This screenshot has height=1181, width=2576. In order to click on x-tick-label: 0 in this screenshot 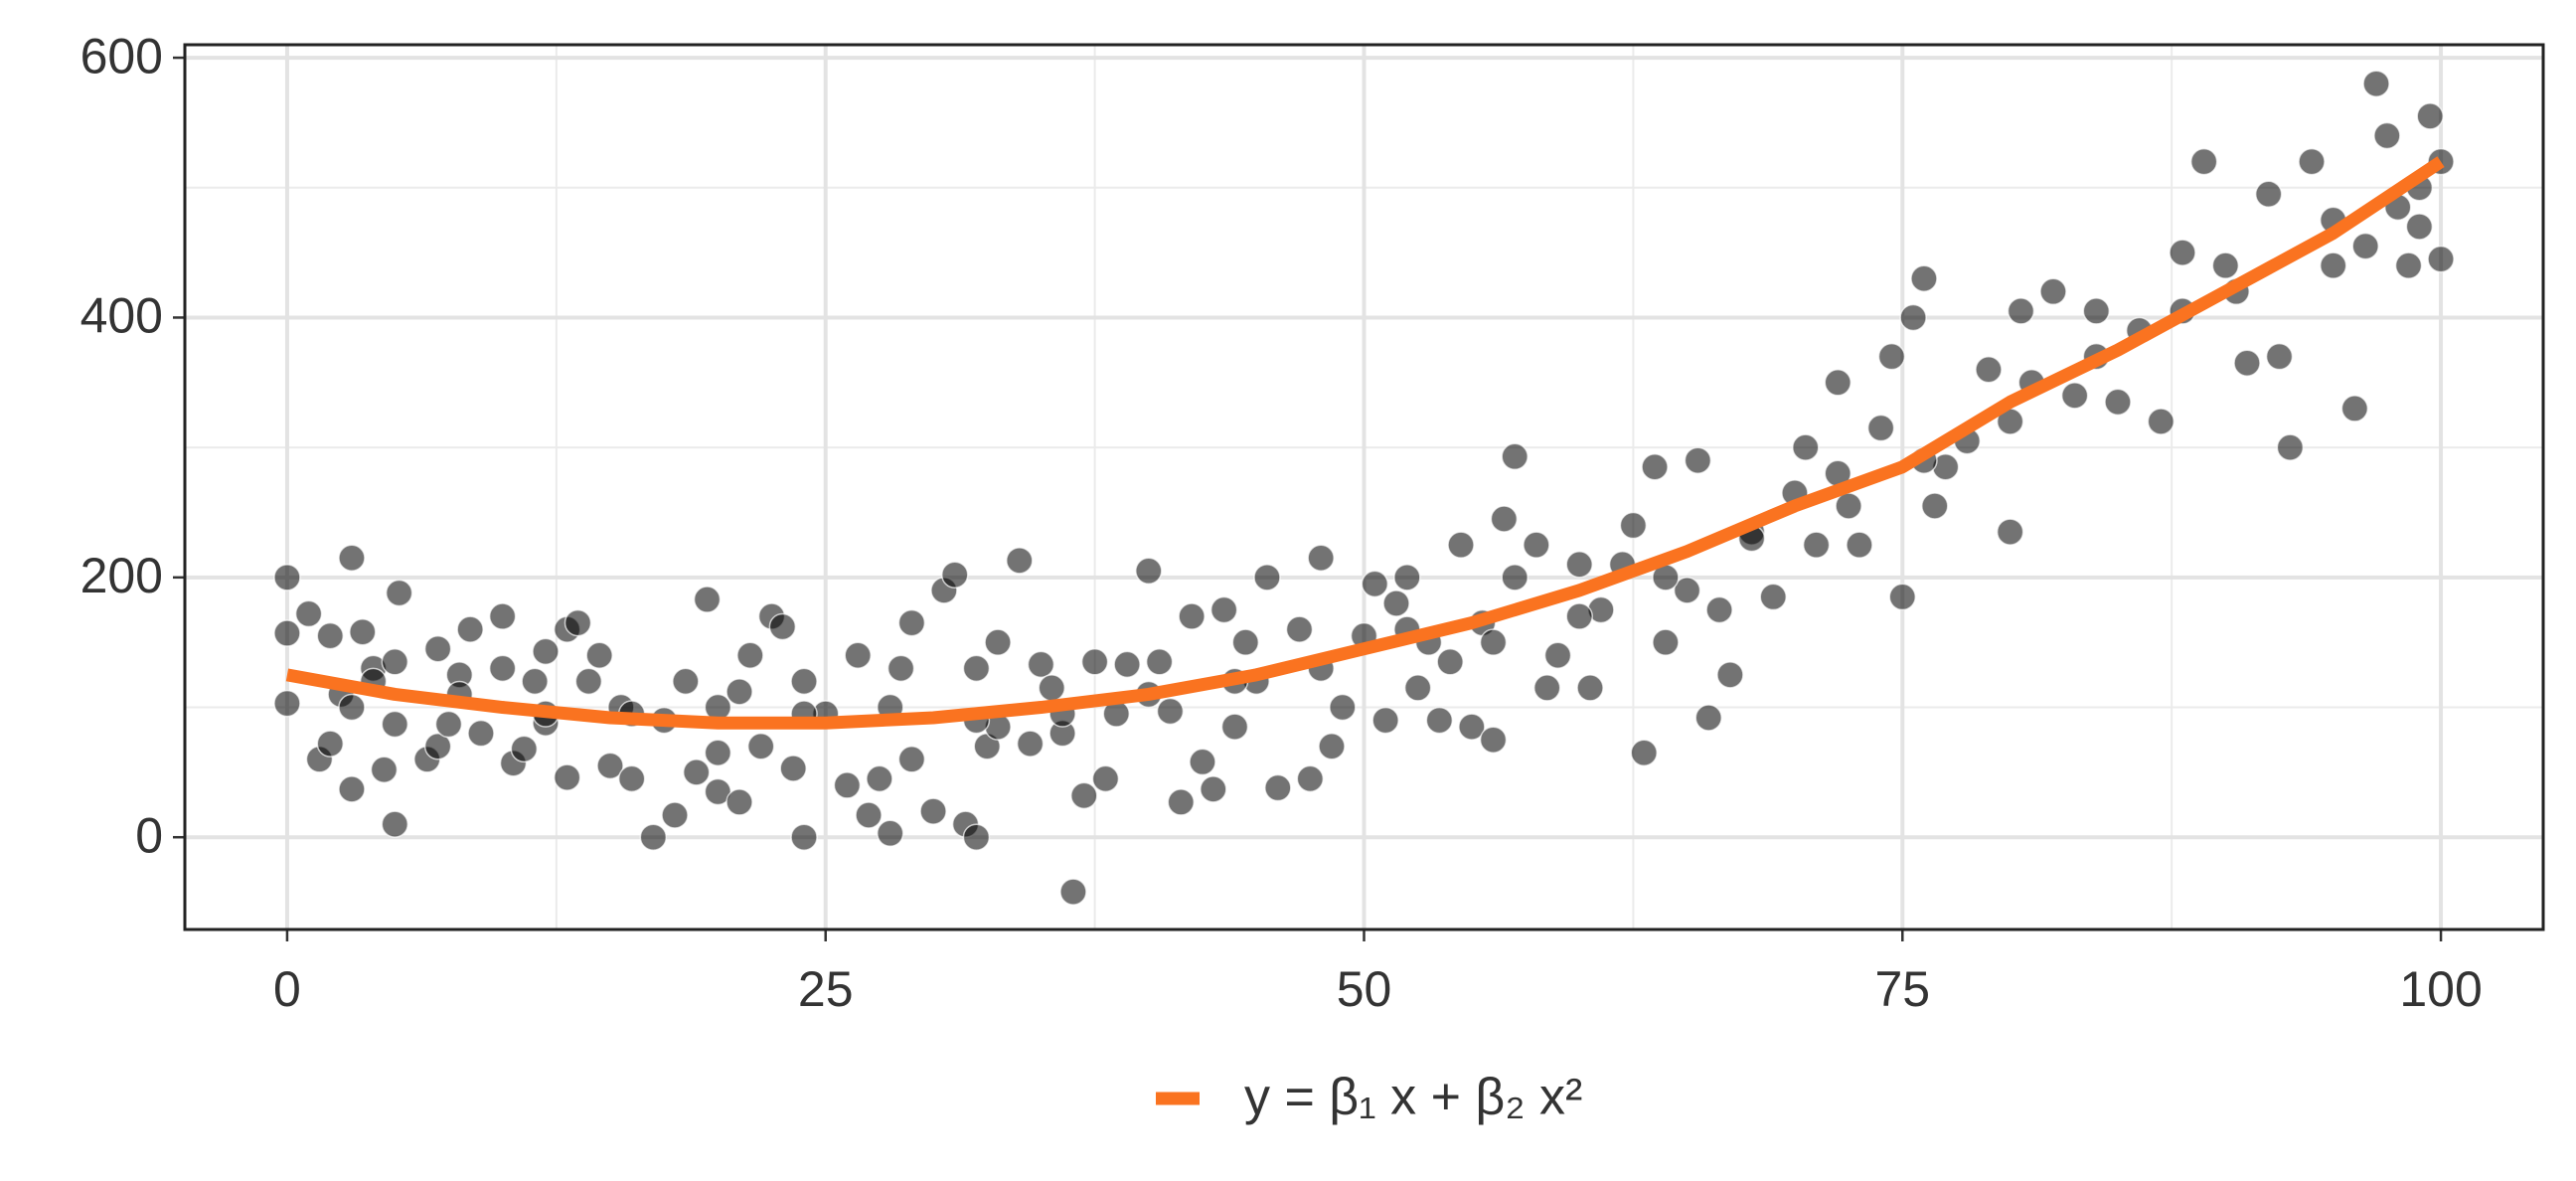, I will do `click(287, 989)`.